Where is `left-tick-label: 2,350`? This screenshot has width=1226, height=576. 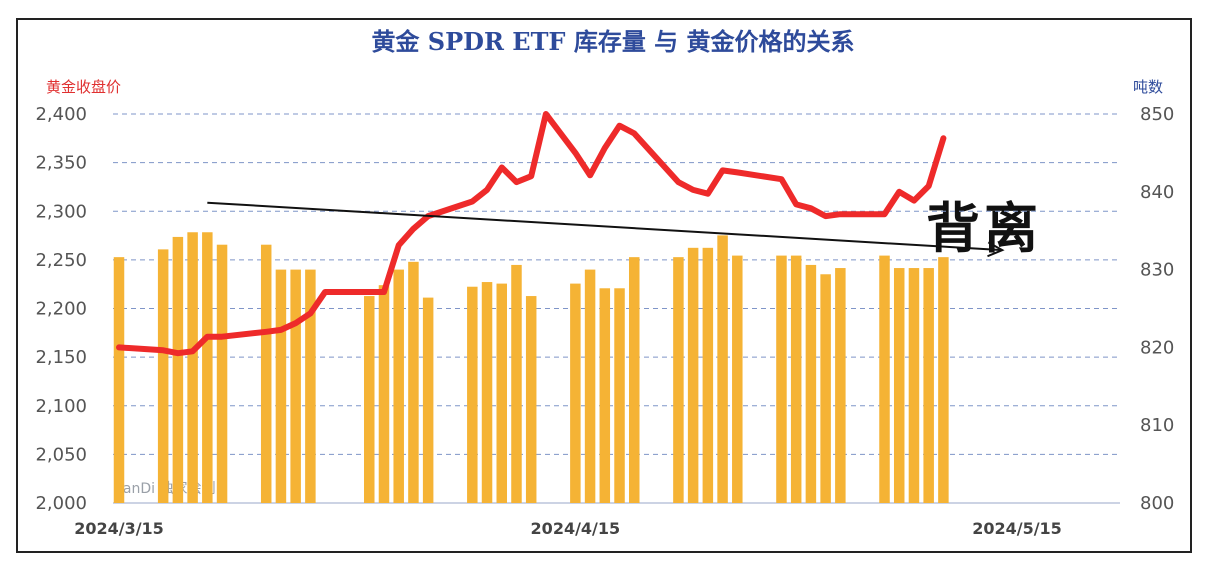 left-tick-label: 2,350 is located at coordinates (61, 163).